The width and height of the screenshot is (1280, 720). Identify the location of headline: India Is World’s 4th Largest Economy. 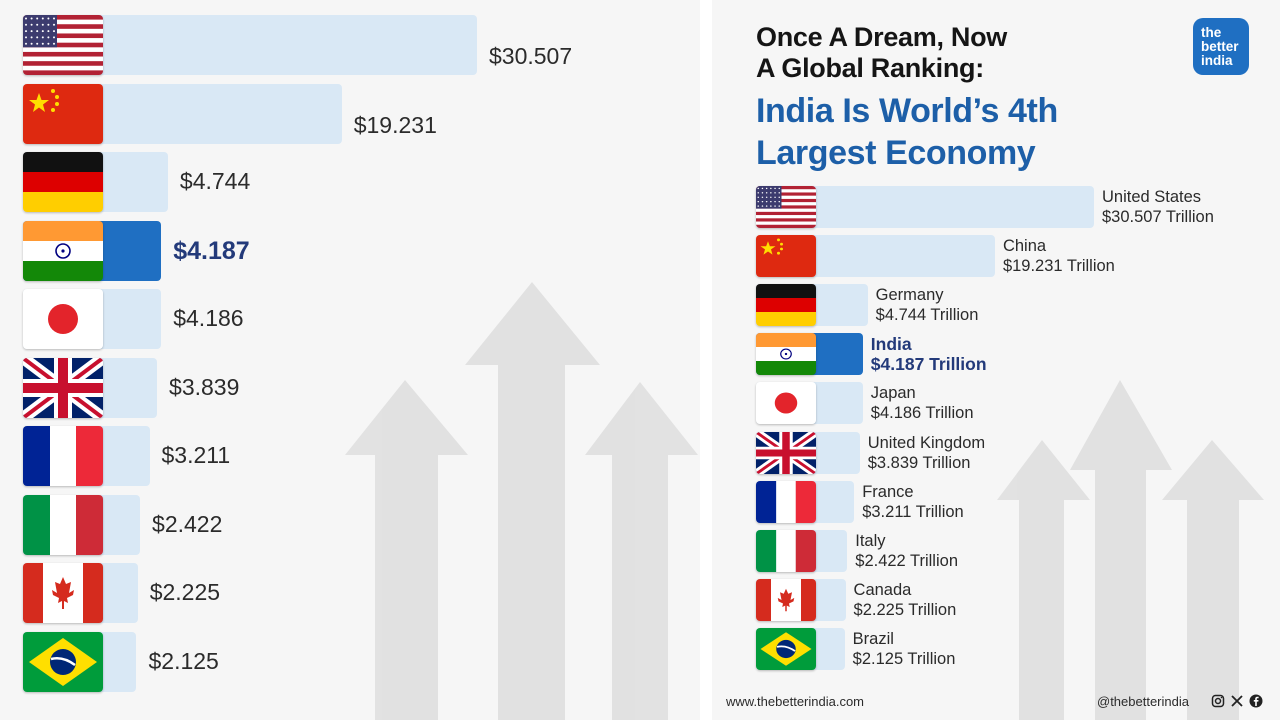
(907, 132).